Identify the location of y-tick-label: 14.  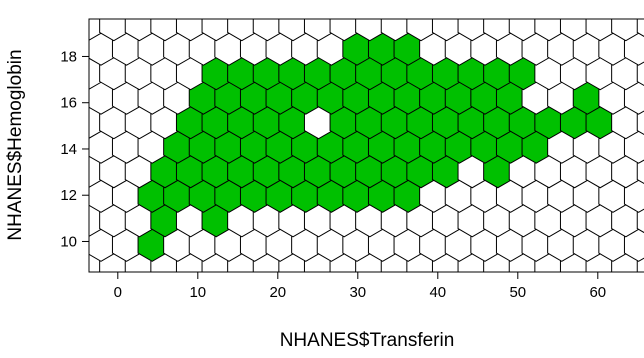
(68, 149).